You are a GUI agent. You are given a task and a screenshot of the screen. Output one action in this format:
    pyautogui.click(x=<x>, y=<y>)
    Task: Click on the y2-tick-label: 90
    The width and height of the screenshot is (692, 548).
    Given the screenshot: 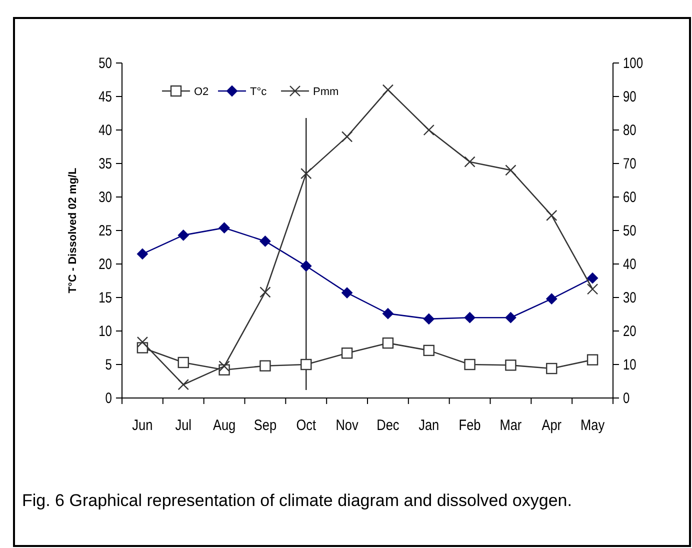 What is the action you would take?
    pyautogui.click(x=630, y=97)
    